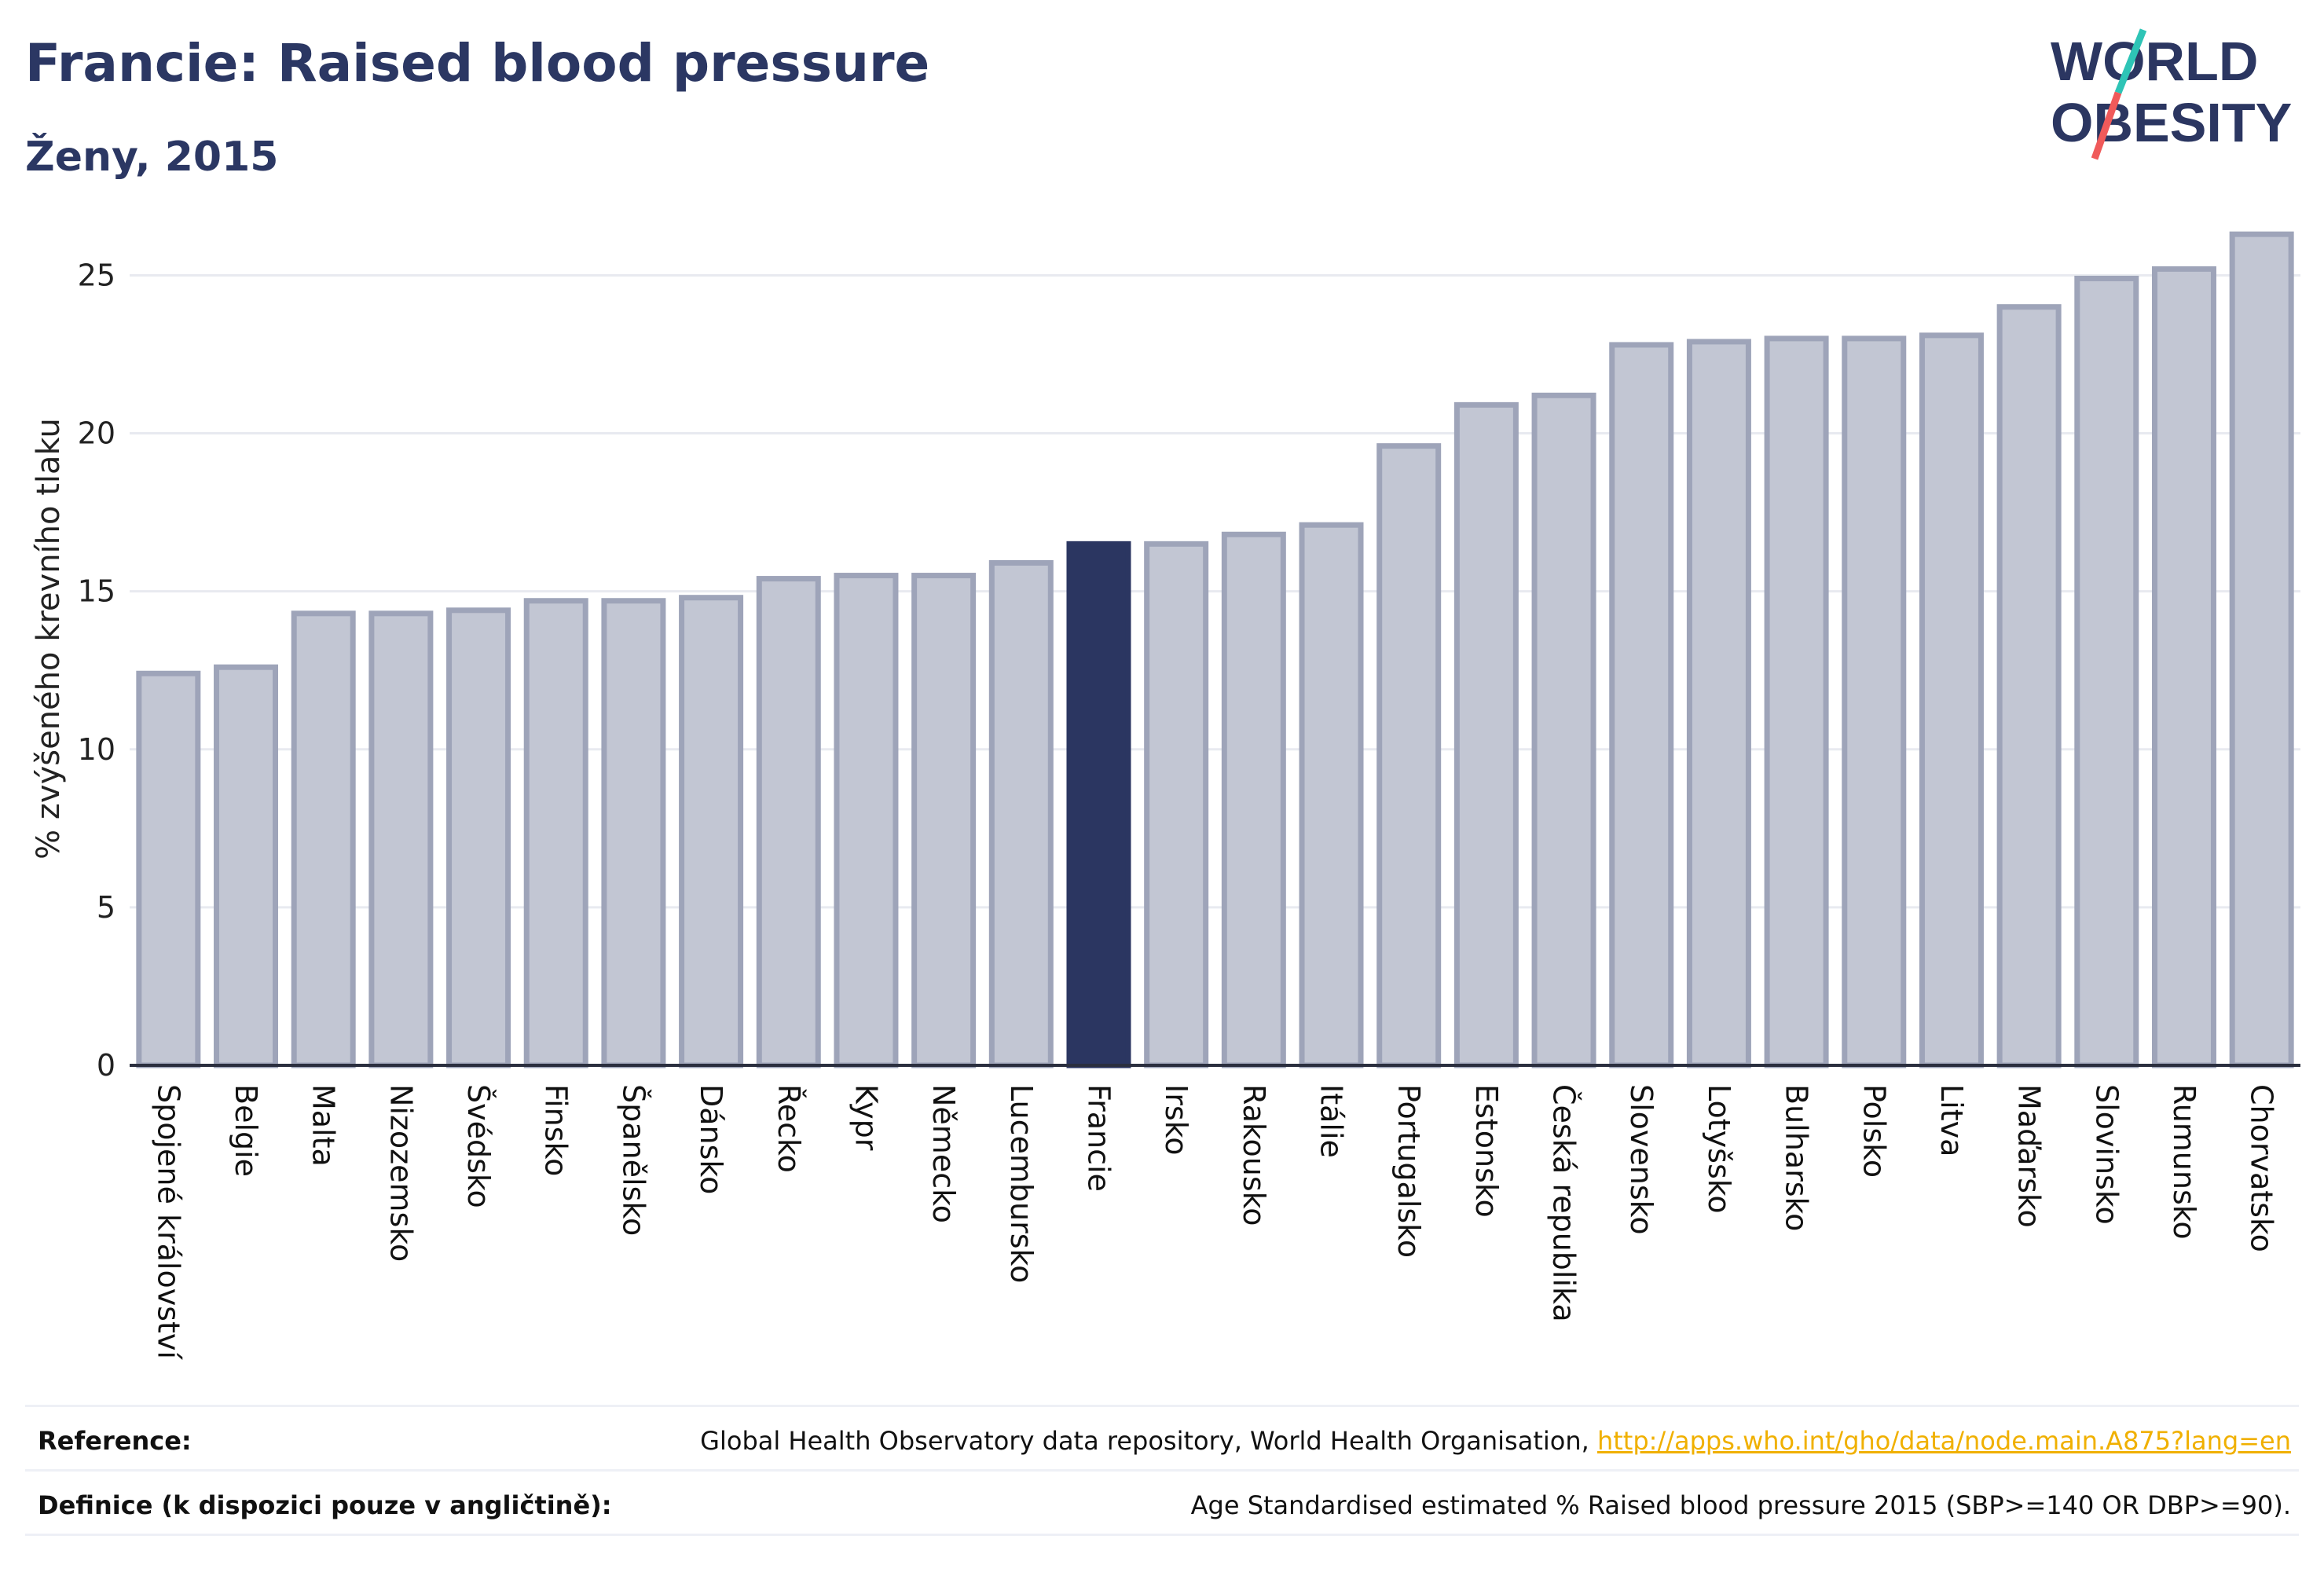 The height and width of the screenshot is (1576, 2324). Describe the element at coordinates (1951, 1120) in the screenshot. I see `x-tick-label: Litva` at that location.